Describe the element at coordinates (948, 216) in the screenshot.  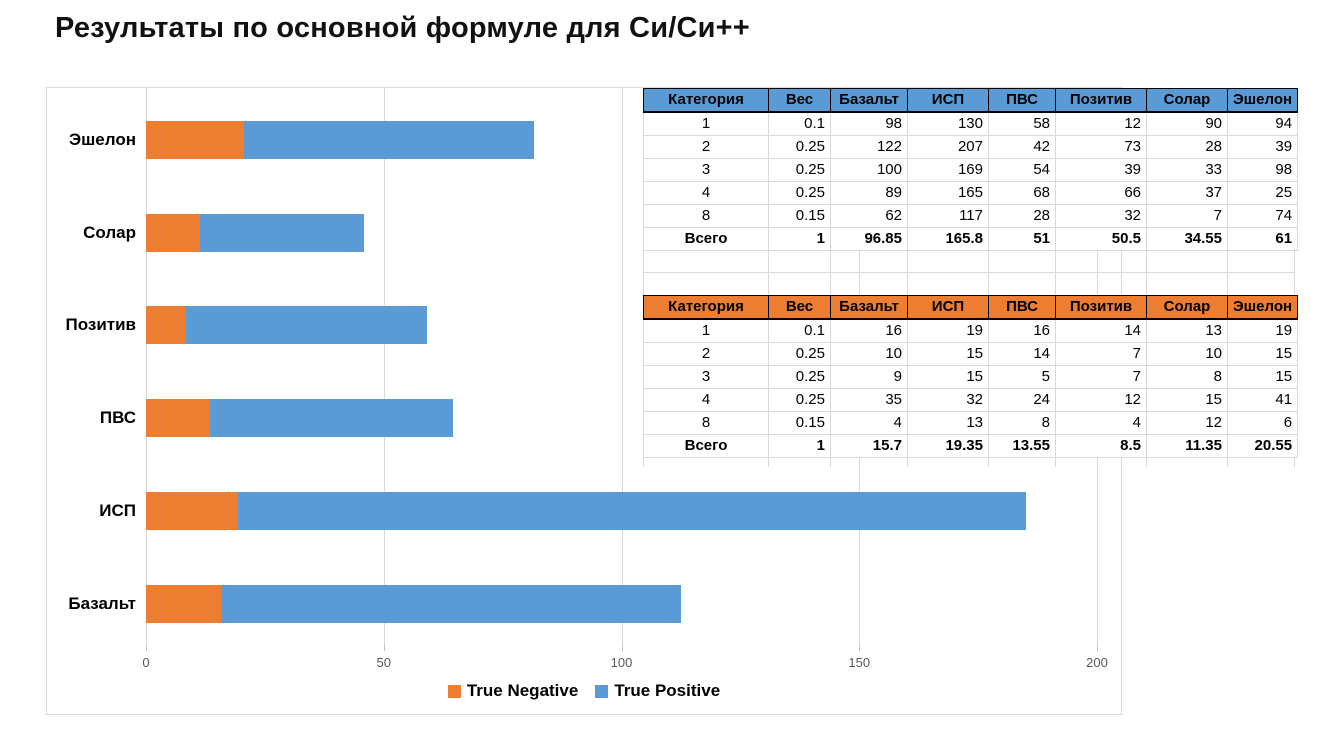
I see `data-cell: 117` at that location.